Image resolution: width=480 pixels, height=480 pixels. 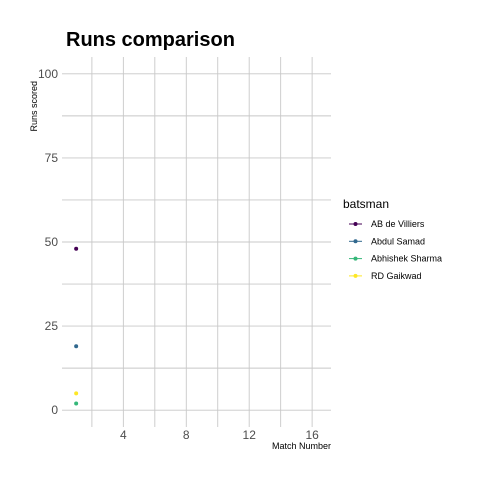 What do you see at coordinates (52, 326) in the screenshot?
I see `y-tick-label: 25` at bounding box center [52, 326].